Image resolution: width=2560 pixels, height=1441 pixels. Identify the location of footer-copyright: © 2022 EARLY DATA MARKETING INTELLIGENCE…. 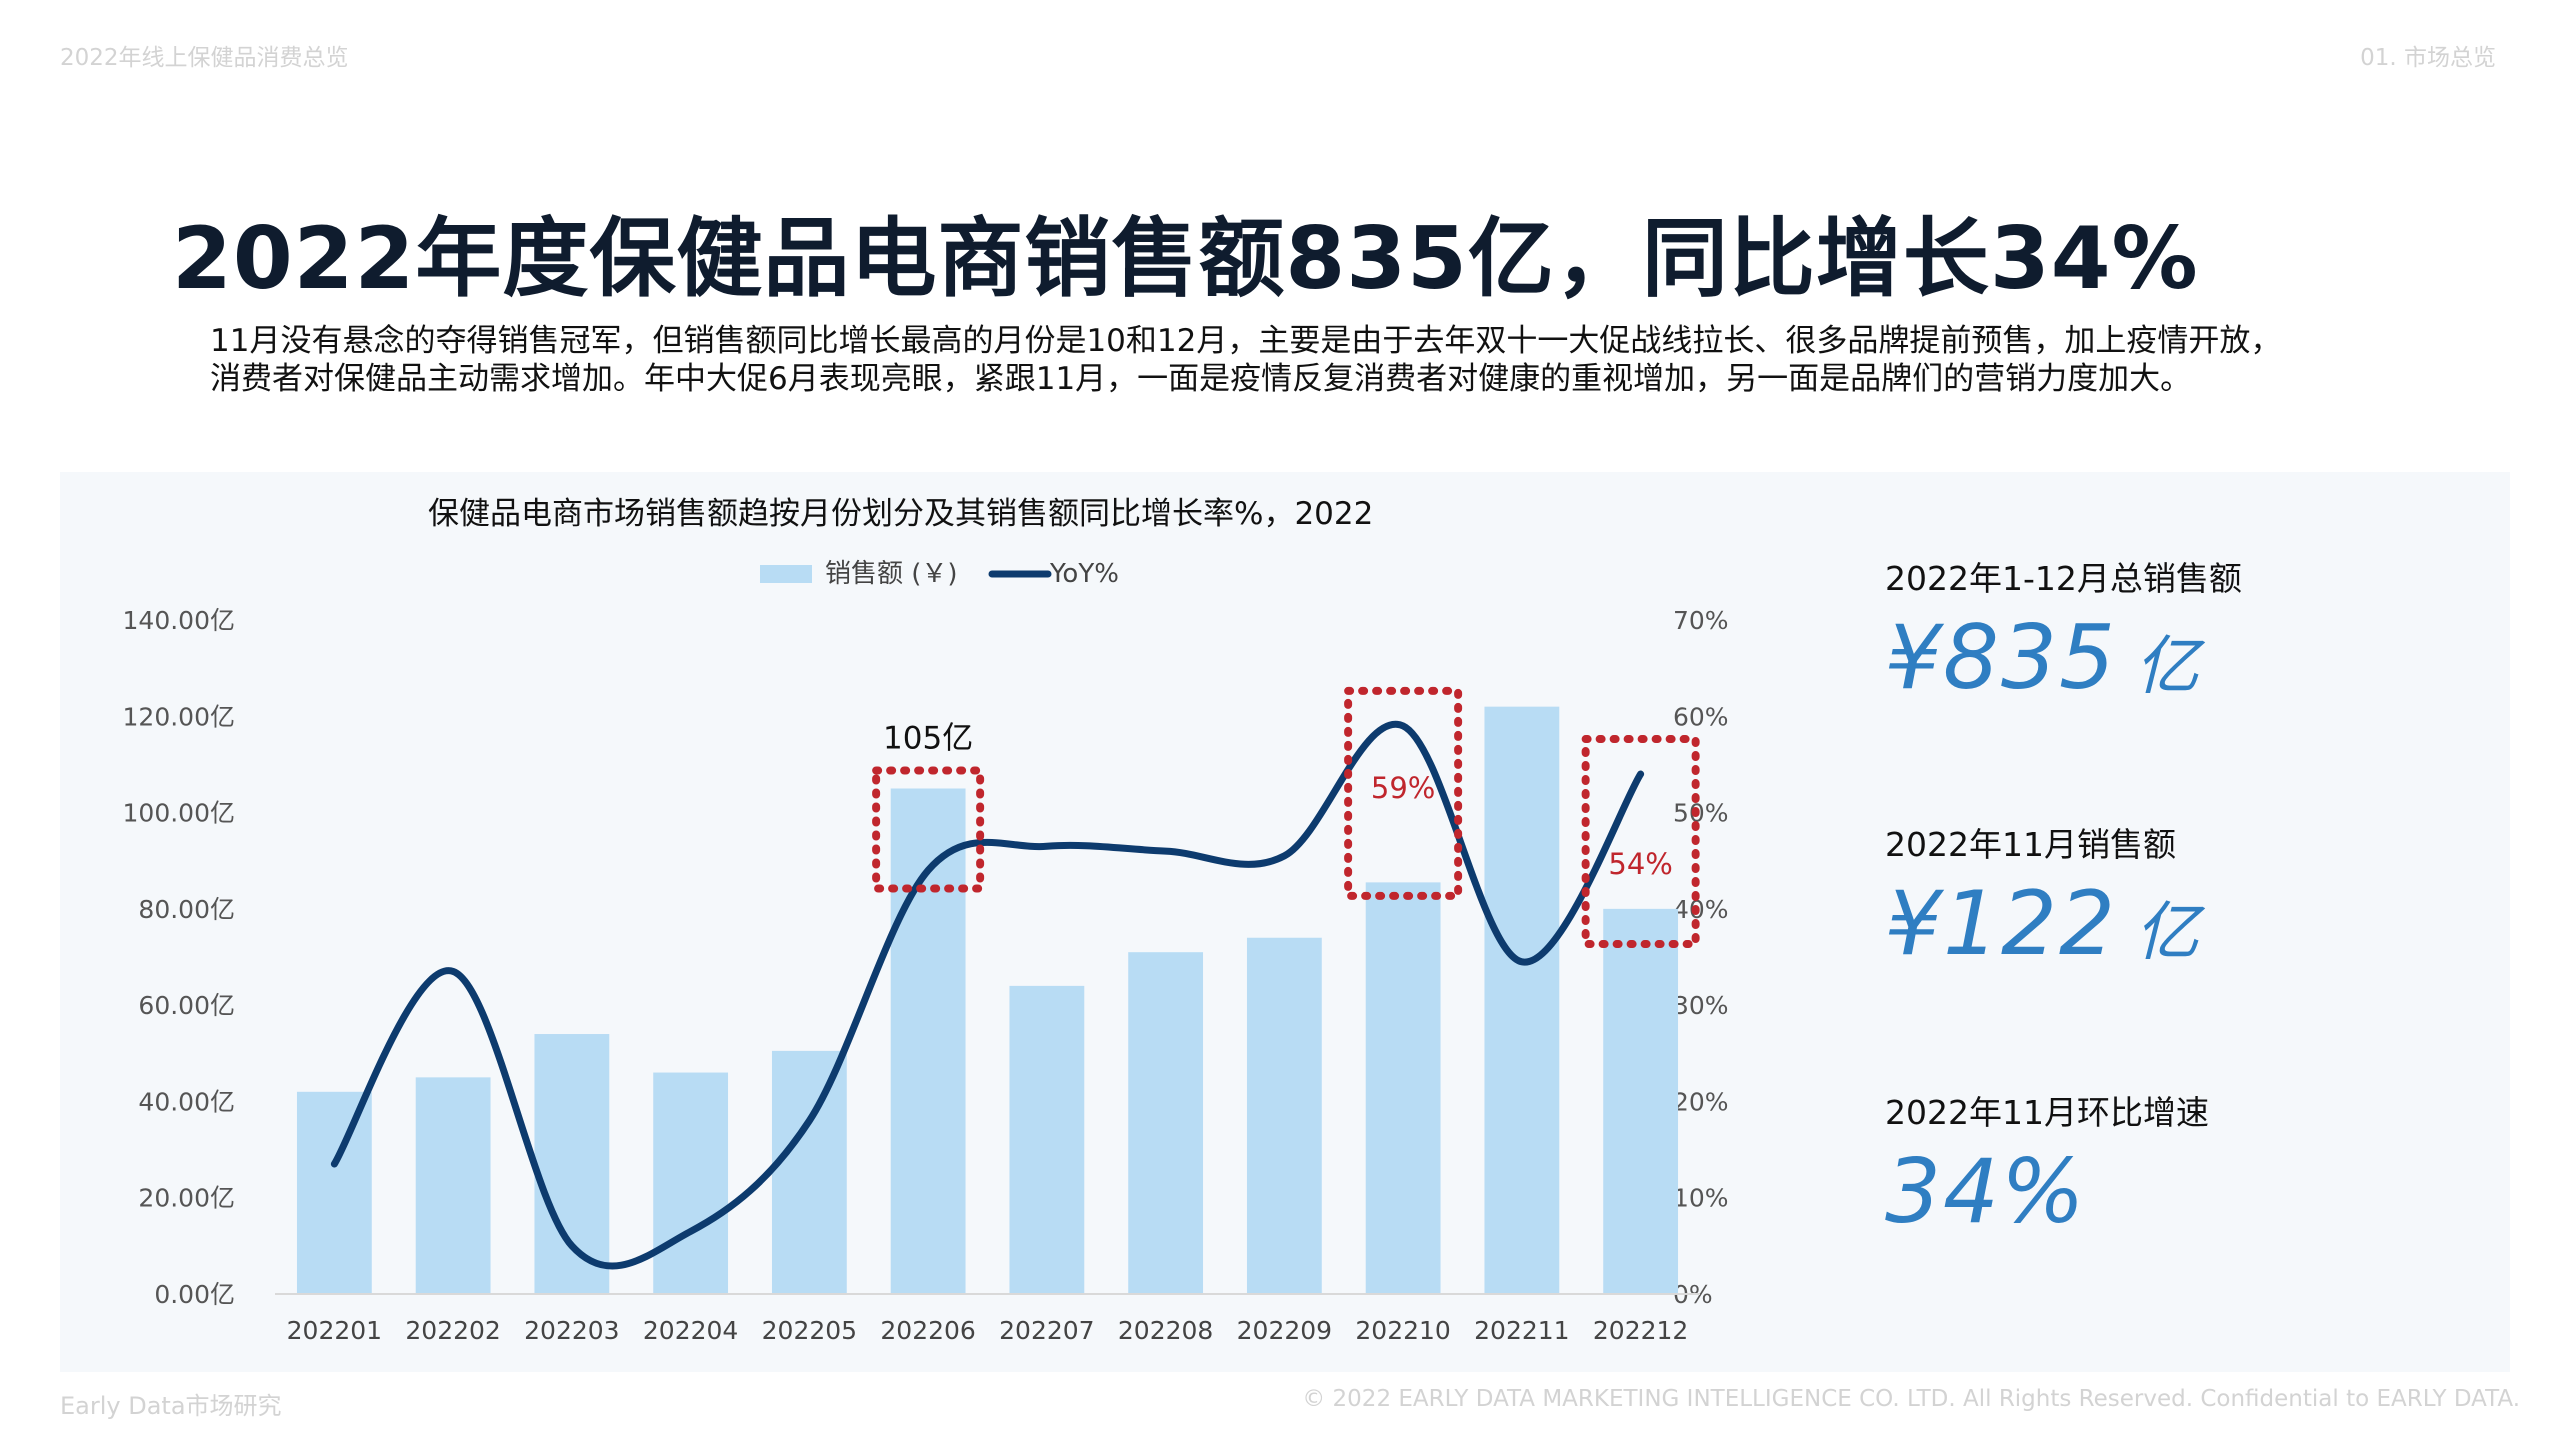
(1911, 1399).